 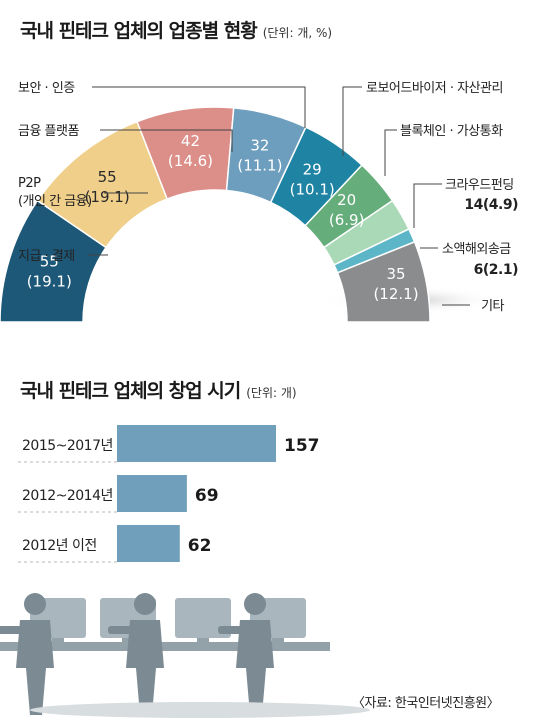 What do you see at coordinates (190, 161) in the screenshot?
I see `slice-percent-label: (14.6)` at bounding box center [190, 161].